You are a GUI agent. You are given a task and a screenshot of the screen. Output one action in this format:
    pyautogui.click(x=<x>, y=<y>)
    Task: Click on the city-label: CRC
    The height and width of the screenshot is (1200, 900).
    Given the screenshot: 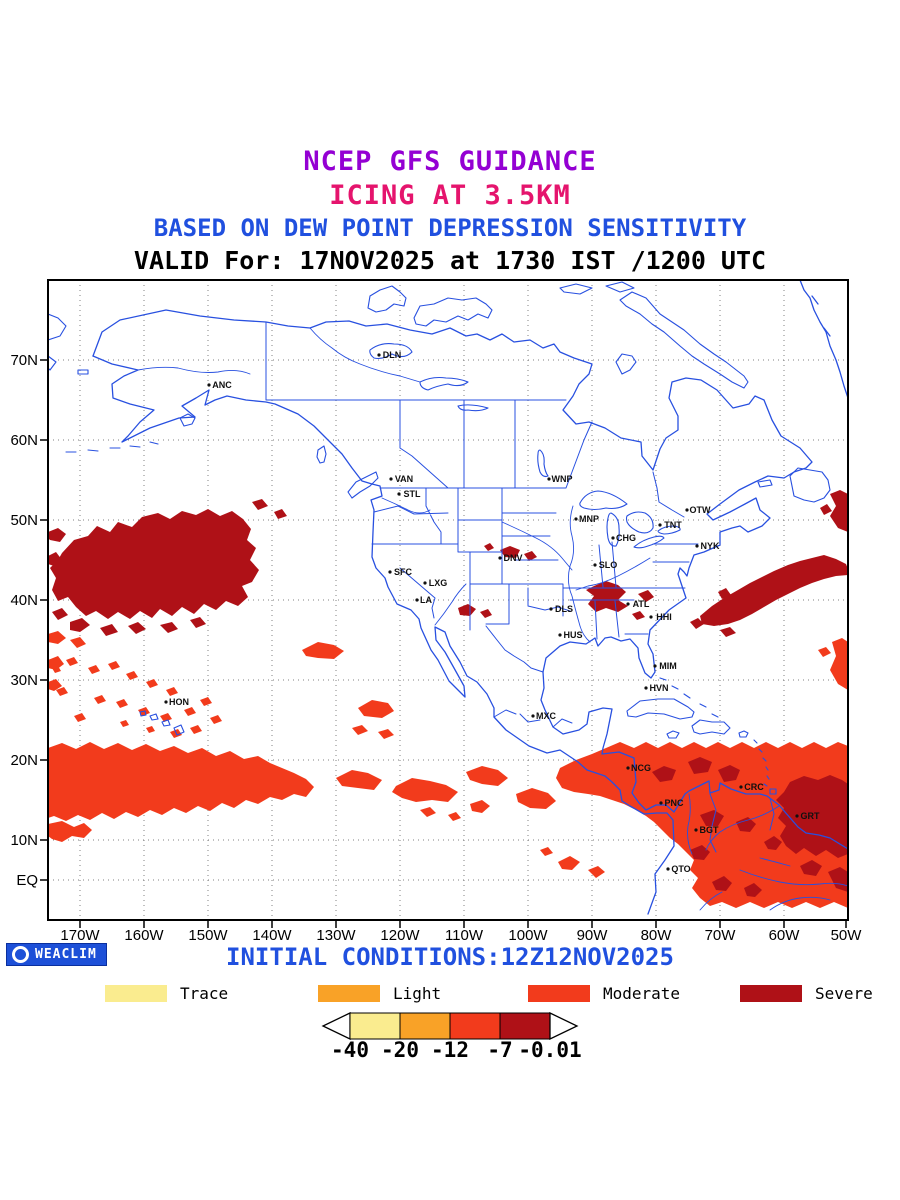 What is the action you would take?
    pyautogui.click(x=754, y=787)
    